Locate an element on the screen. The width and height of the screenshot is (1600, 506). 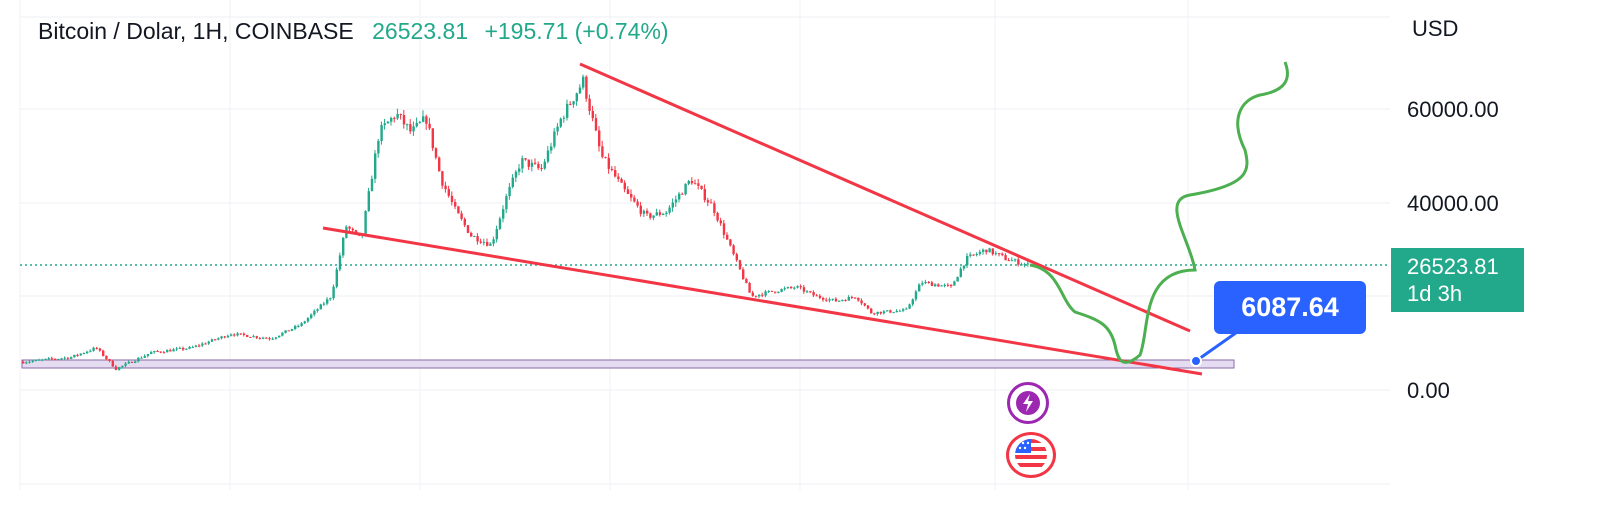
projection-path is located at coordinates (1159, 212).